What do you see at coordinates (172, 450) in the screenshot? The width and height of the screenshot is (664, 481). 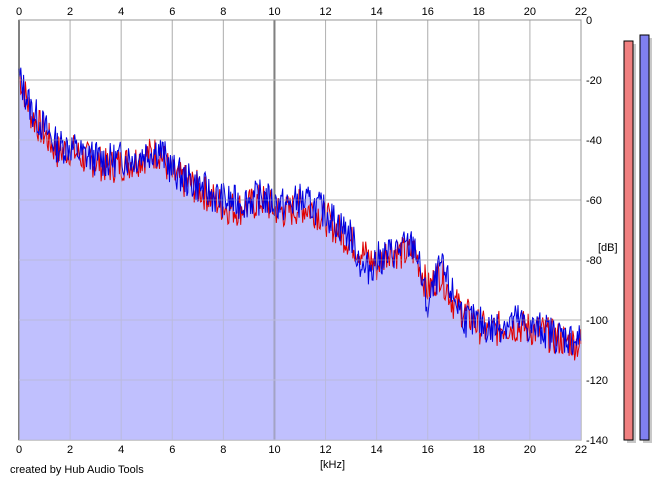 I see `x-bottom-tick-label-3: 6` at bounding box center [172, 450].